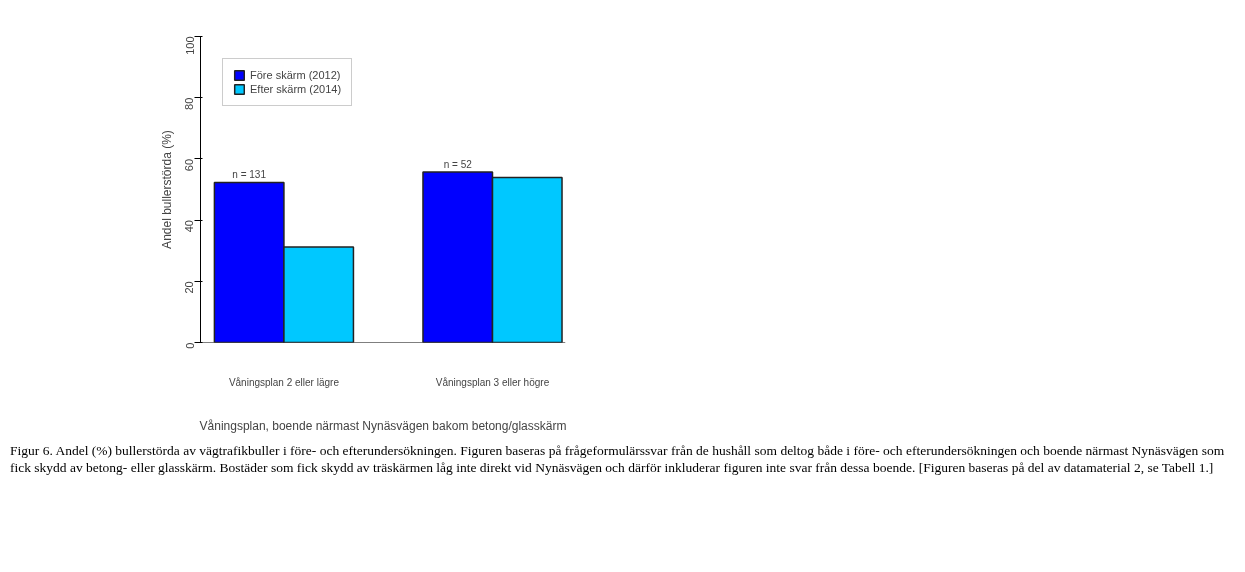  I want to click on y-tick-label: 100, so click(189, 45).